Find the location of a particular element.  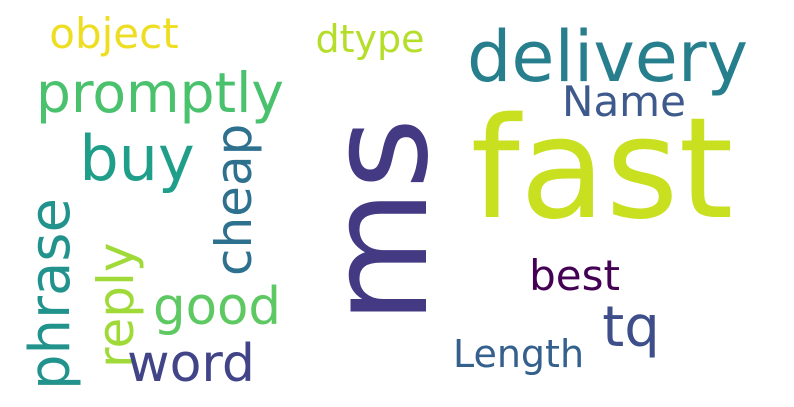

word-dtype: dtype is located at coordinates (370, 39).